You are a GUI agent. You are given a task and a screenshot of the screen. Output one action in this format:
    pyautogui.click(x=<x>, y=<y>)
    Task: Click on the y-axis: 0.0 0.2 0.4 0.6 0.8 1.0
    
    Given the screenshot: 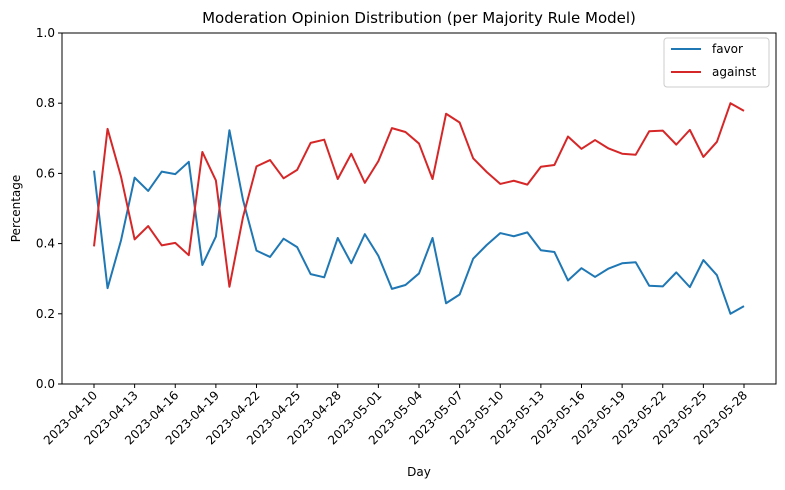 What is the action you would take?
    pyautogui.click(x=49, y=208)
    